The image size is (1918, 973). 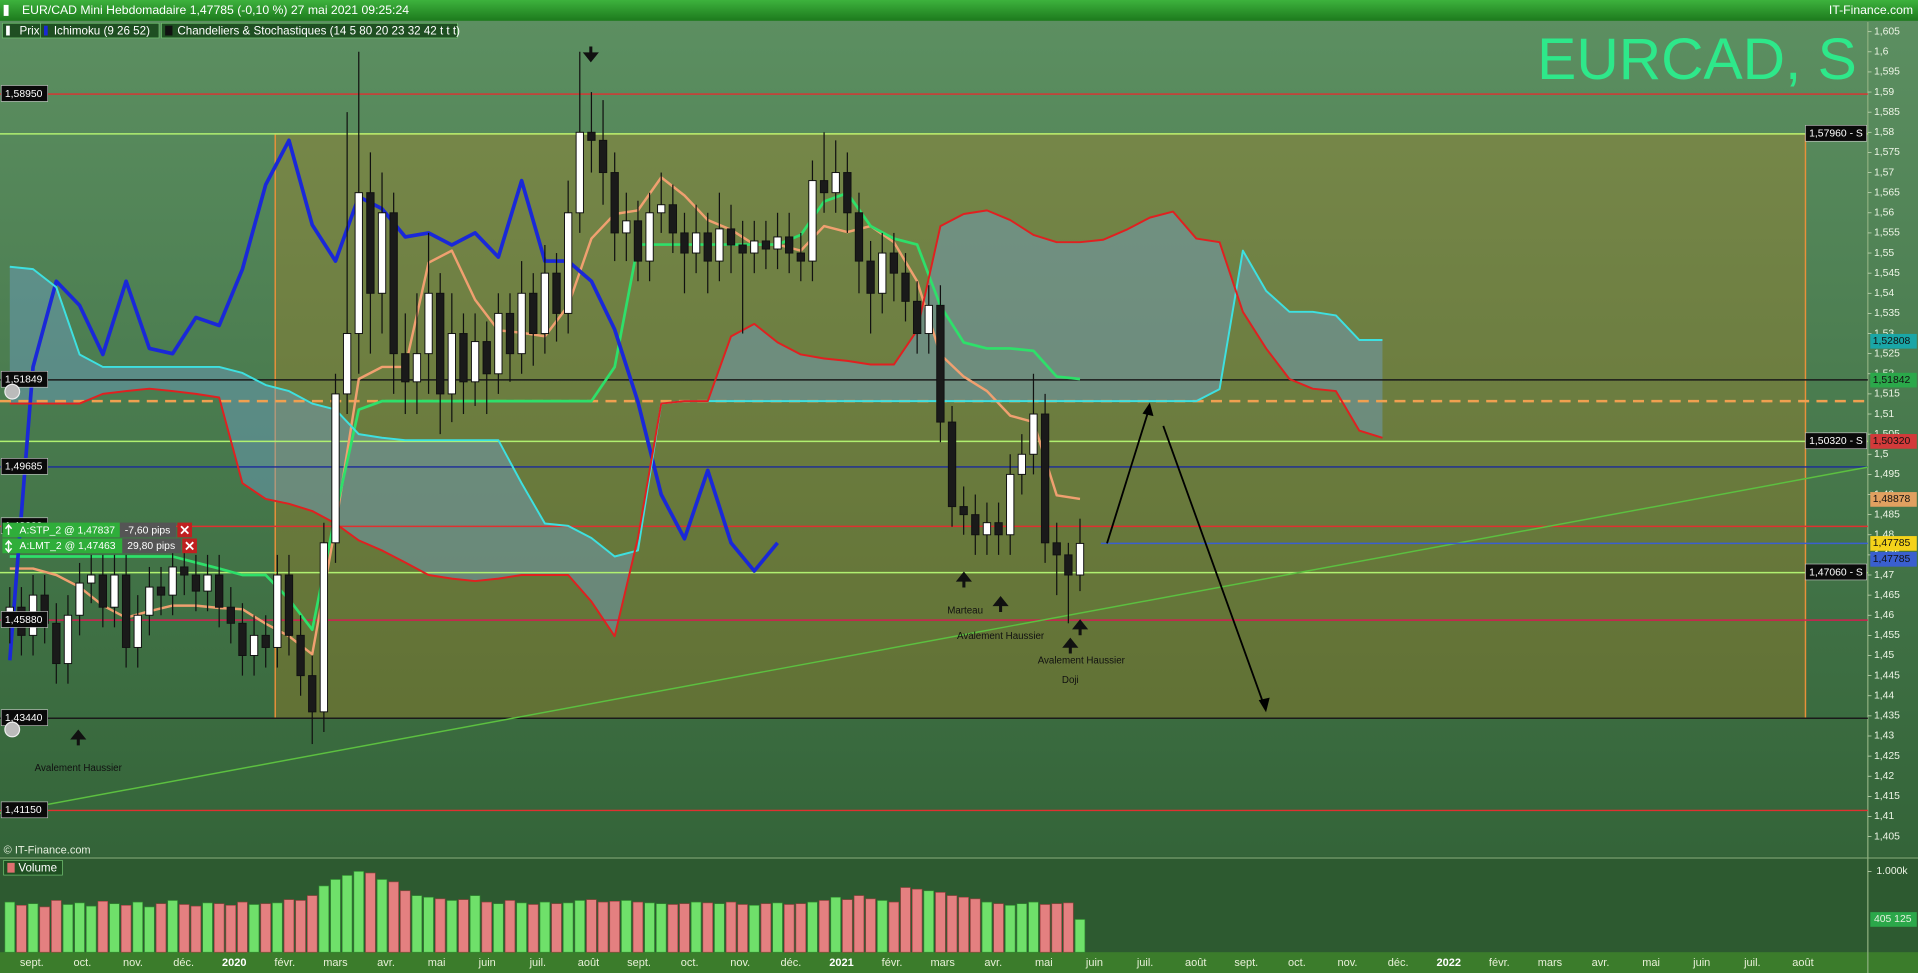 What do you see at coordinates (23, 810) in the screenshot?
I see `level-label: 1,41150` at bounding box center [23, 810].